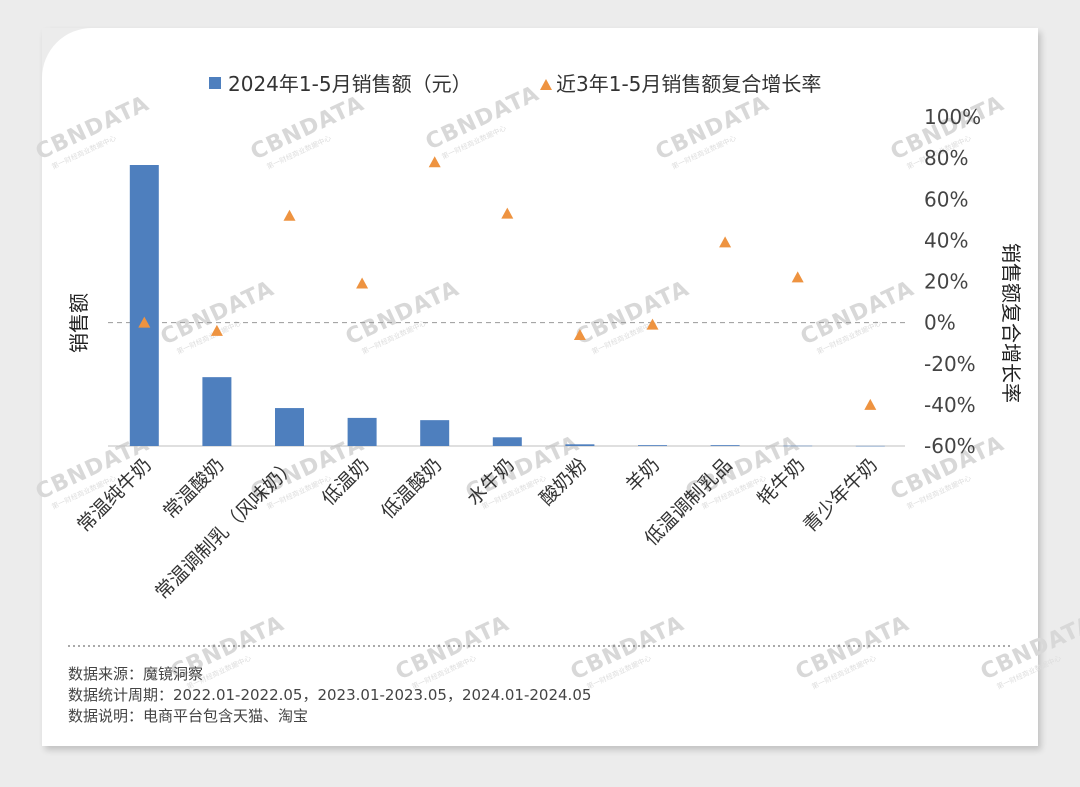  I want to click on category-label: 羊奶, so click(643, 475).